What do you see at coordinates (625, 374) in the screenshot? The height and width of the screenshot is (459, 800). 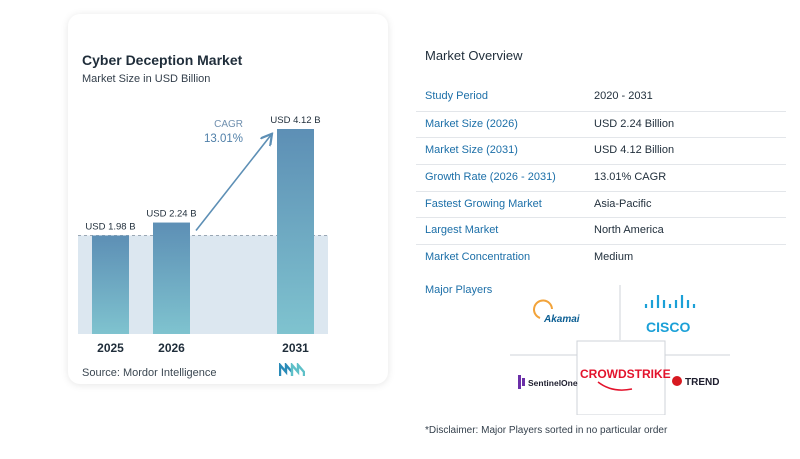 I see `crowdstrike-logo-text: CROWDSTRIKE` at bounding box center [625, 374].